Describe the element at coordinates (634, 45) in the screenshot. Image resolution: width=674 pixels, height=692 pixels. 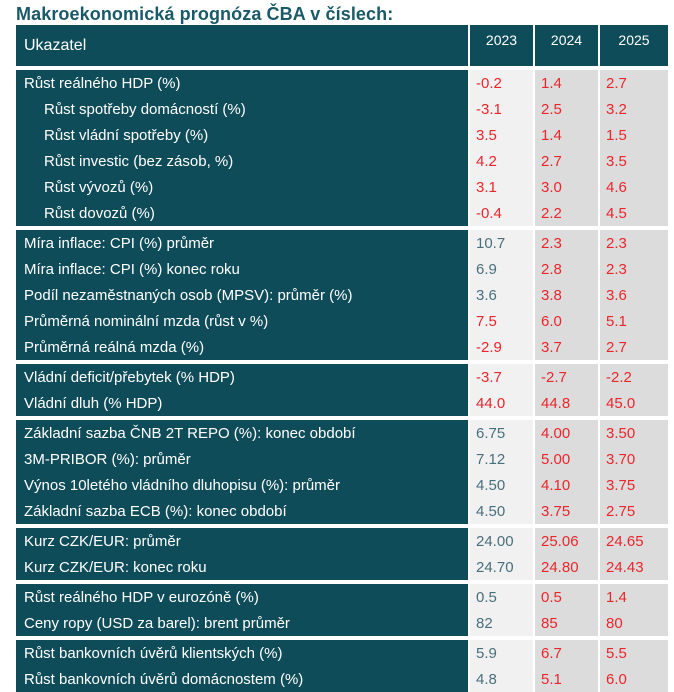
I see `header-year-2025: 2025` at that location.